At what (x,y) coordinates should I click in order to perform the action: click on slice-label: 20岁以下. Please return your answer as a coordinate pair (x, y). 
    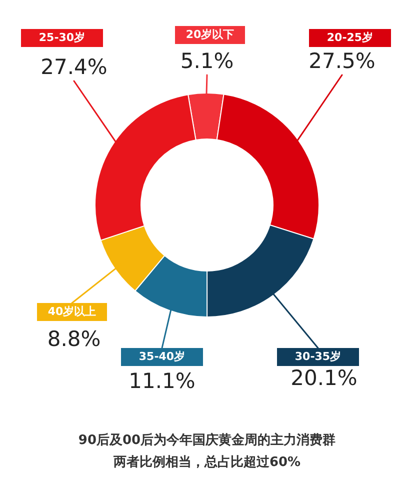
    Looking at the image, I should click on (210, 34).